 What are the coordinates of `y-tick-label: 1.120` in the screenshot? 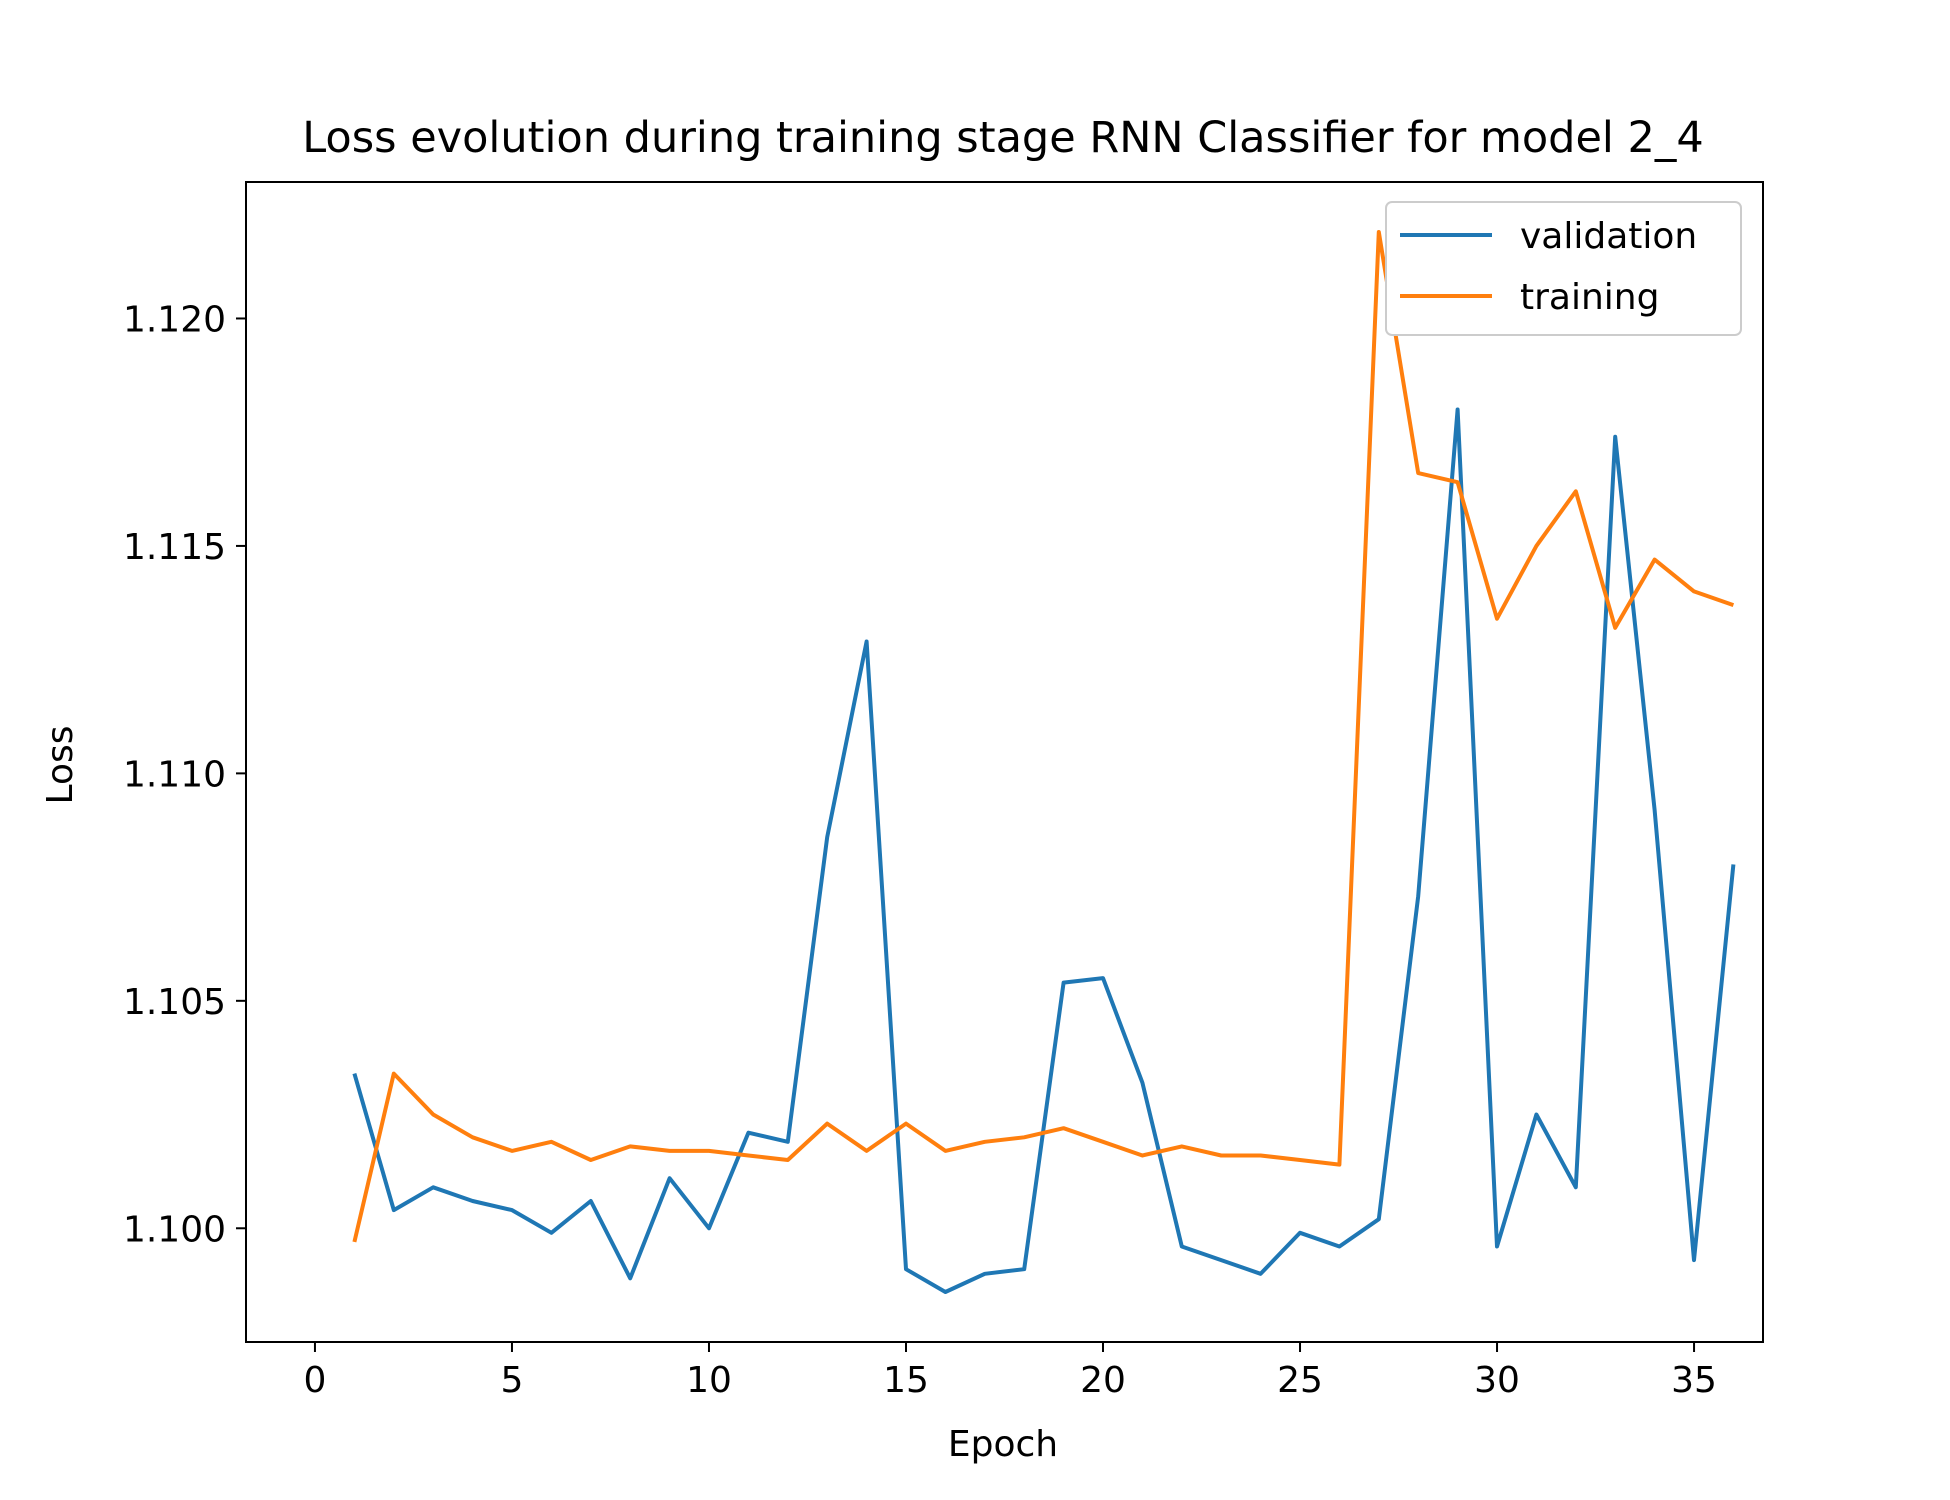 It's located at (174, 319).